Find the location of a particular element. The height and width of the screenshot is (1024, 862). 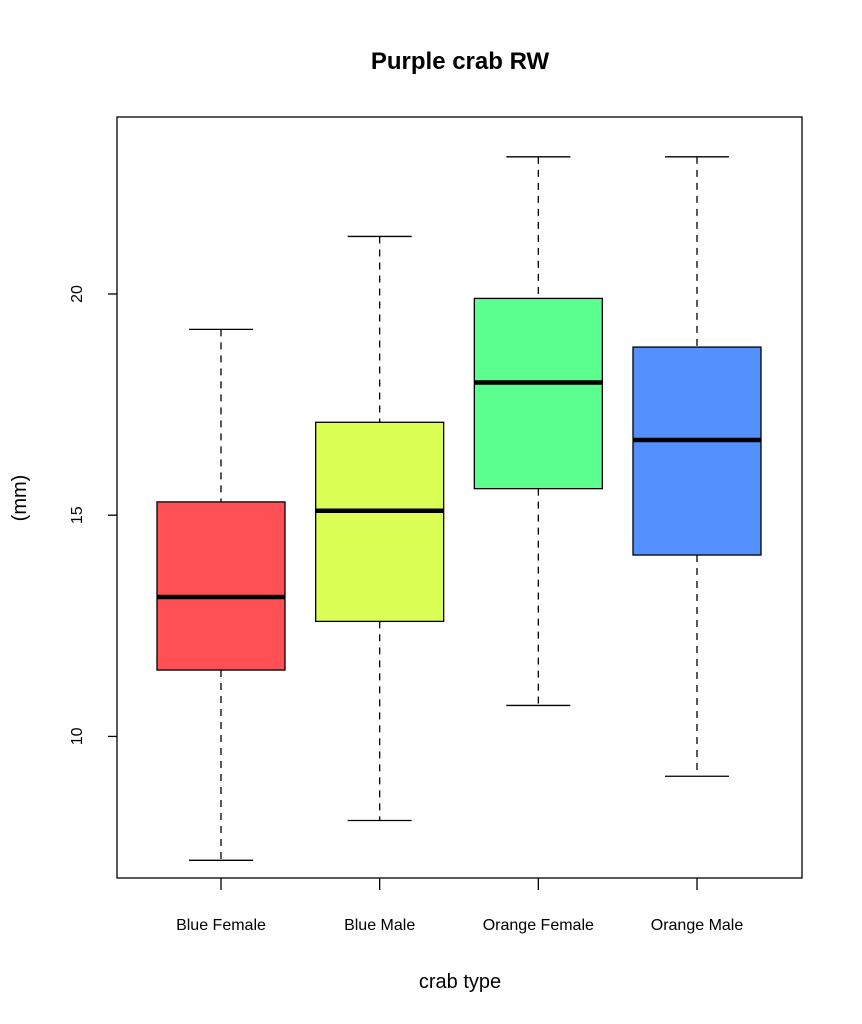

x-tick-label: Blue Female is located at coordinates (221, 925).